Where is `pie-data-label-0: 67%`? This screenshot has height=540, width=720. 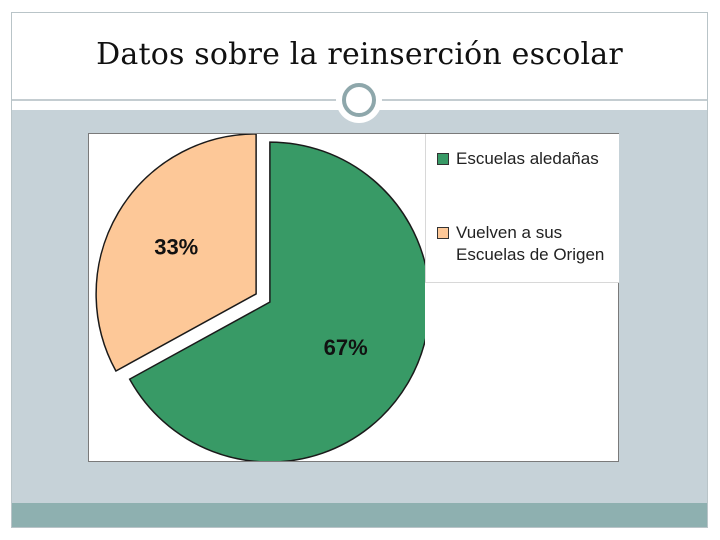
pie-data-label-0: 67% is located at coordinates (346, 347).